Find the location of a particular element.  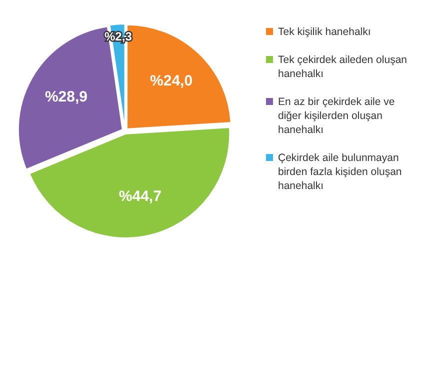

legend-label: Tek çekirdek aileden oluşan hanehalkı is located at coordinates (343, 67).